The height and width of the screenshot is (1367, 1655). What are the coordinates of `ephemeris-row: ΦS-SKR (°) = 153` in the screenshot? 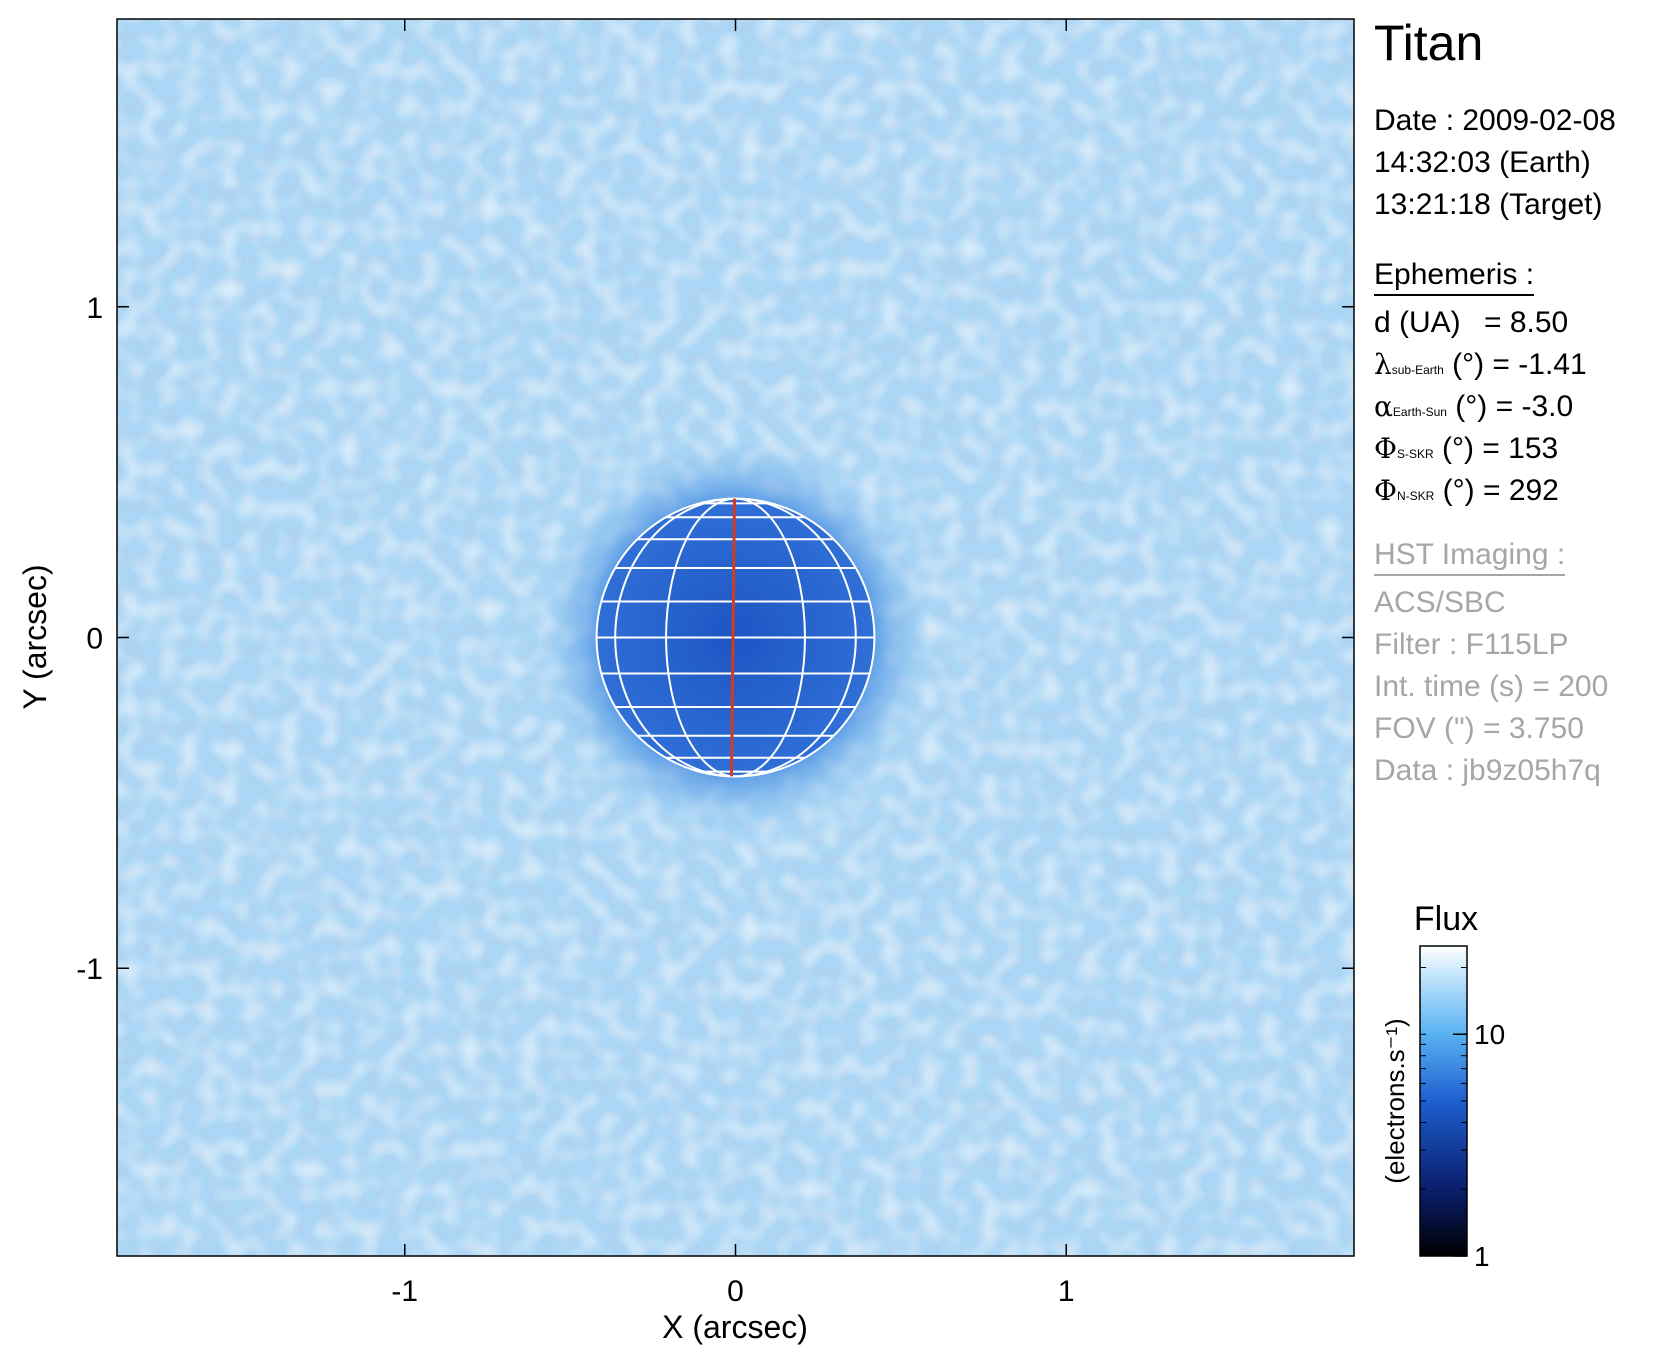 It's located at (1480, 449).